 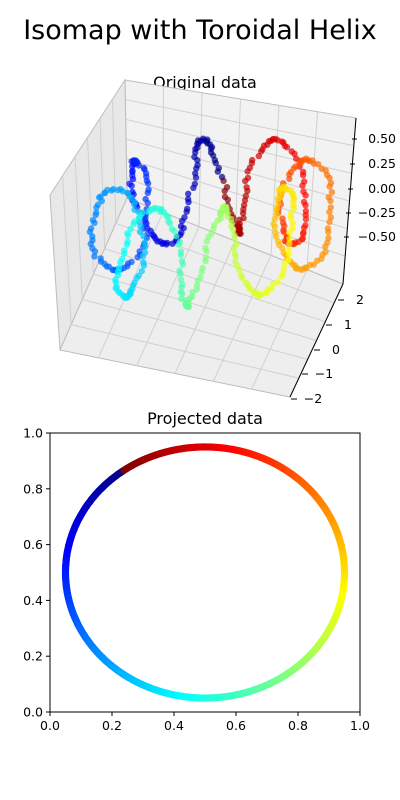 What do you see at coordinates (324, 373) in the screenshot?
I see `y-tick-label: −1` at bounding box center [324, 373].